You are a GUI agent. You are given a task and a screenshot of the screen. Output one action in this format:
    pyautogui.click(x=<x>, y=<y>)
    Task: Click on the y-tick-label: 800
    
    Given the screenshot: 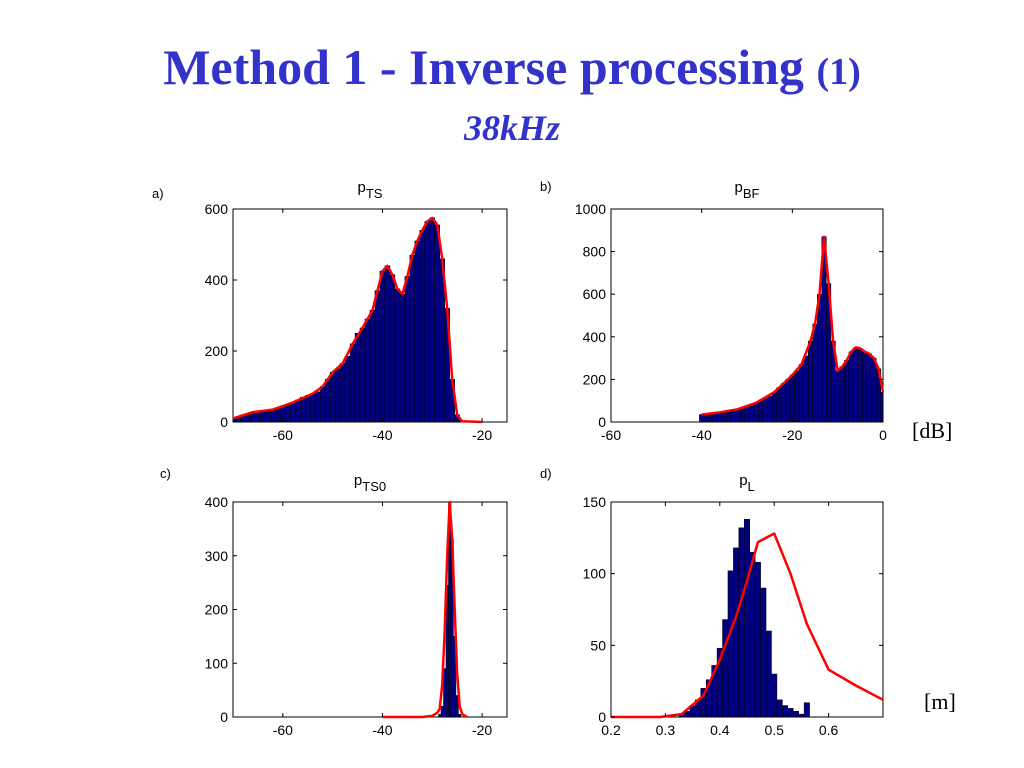 What is the action you would take?
    pyautogui.click(x=595, y=252)
    